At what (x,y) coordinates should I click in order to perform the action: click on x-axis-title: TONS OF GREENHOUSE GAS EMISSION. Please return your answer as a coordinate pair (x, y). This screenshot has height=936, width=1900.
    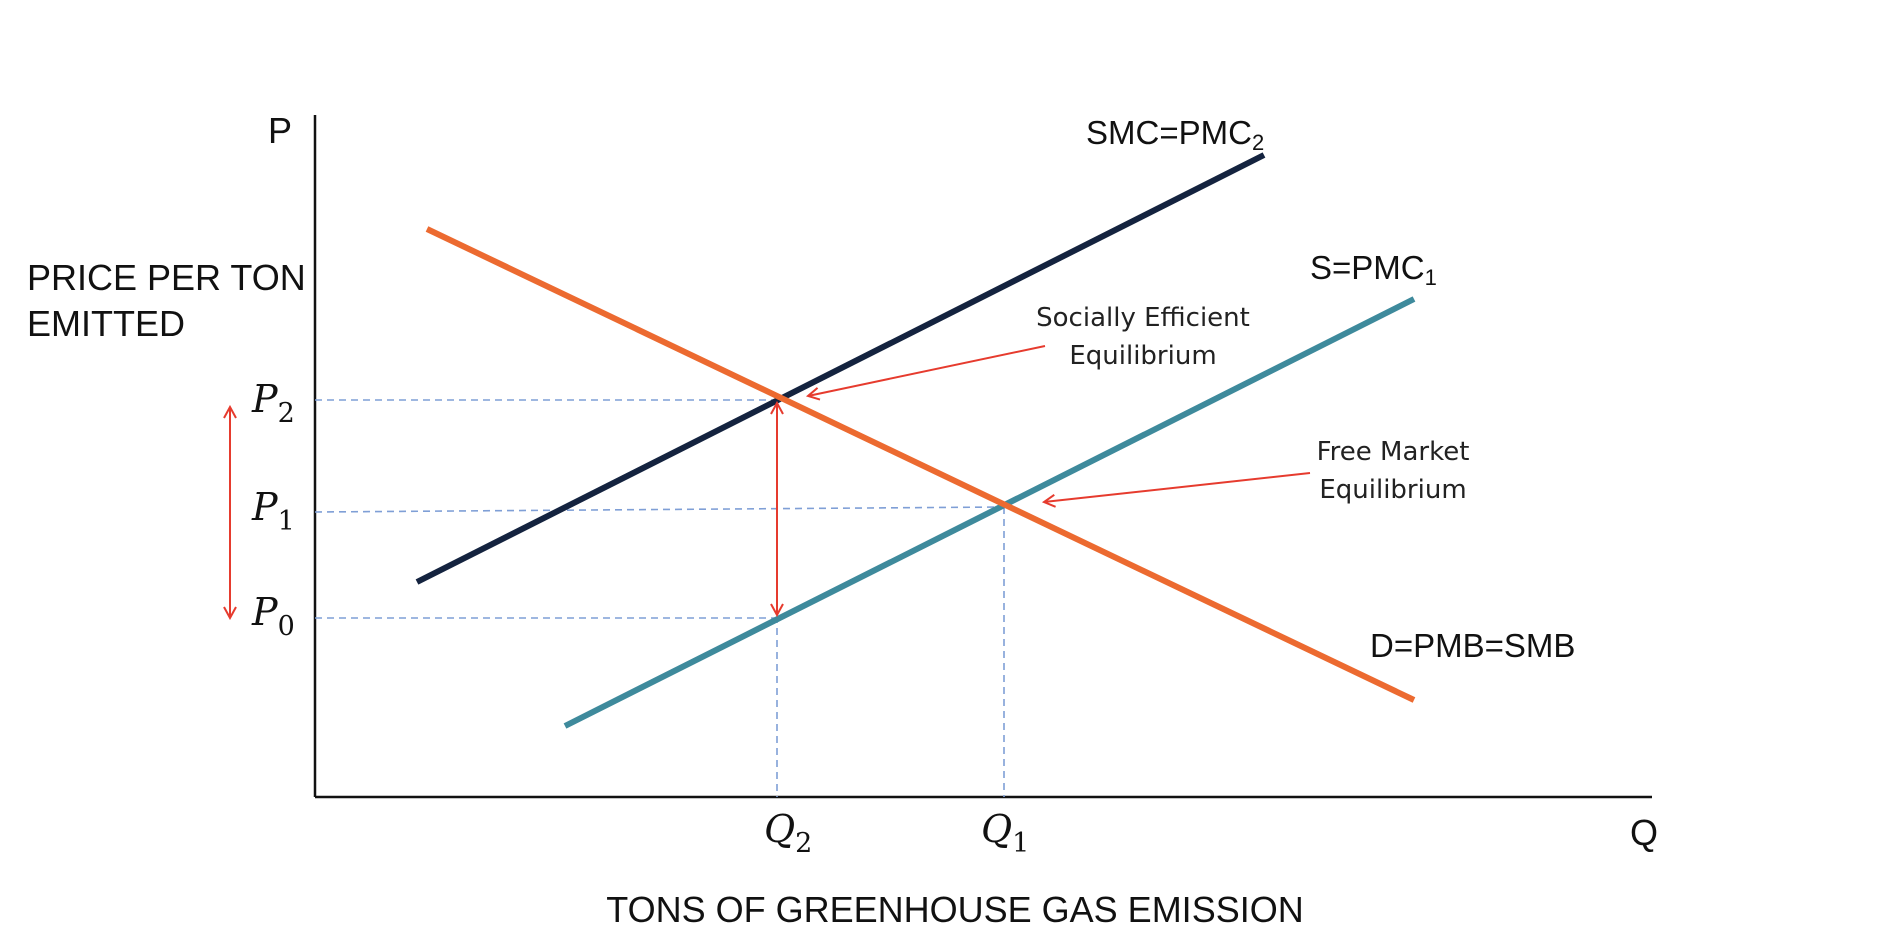
    Looking at the image, I should click on (954, 909).